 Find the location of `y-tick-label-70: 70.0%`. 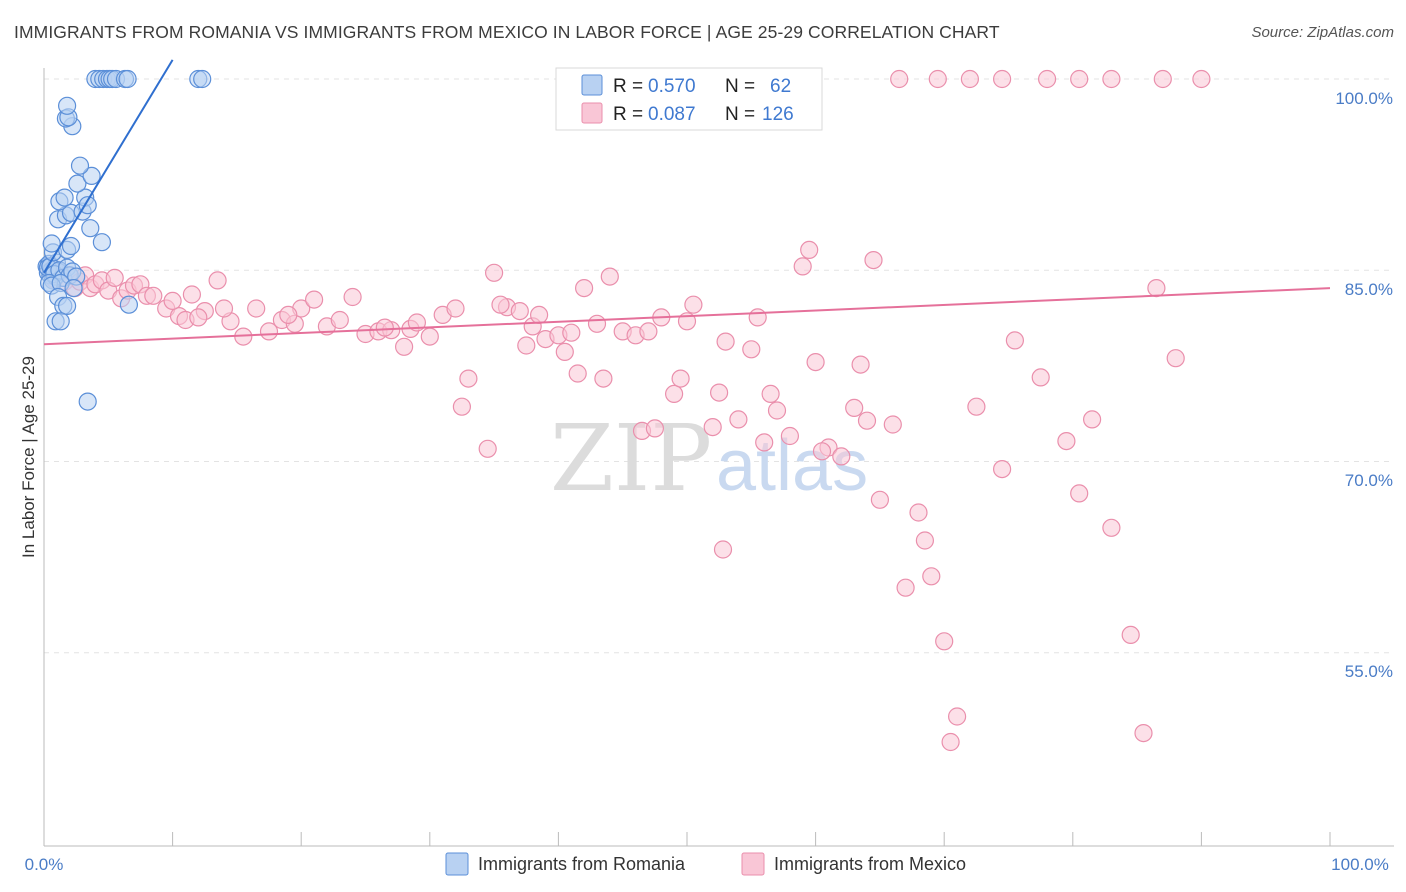

y-tick-label-70: 70.0% is located at coordinates (1369, 480).